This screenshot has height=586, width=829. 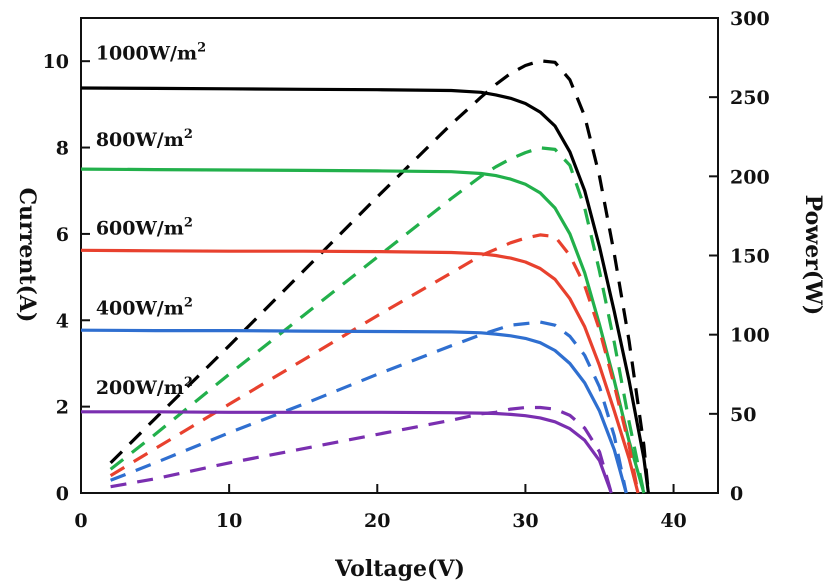 I want to click on x-tick-label: 0, so click(x=80, y=521).